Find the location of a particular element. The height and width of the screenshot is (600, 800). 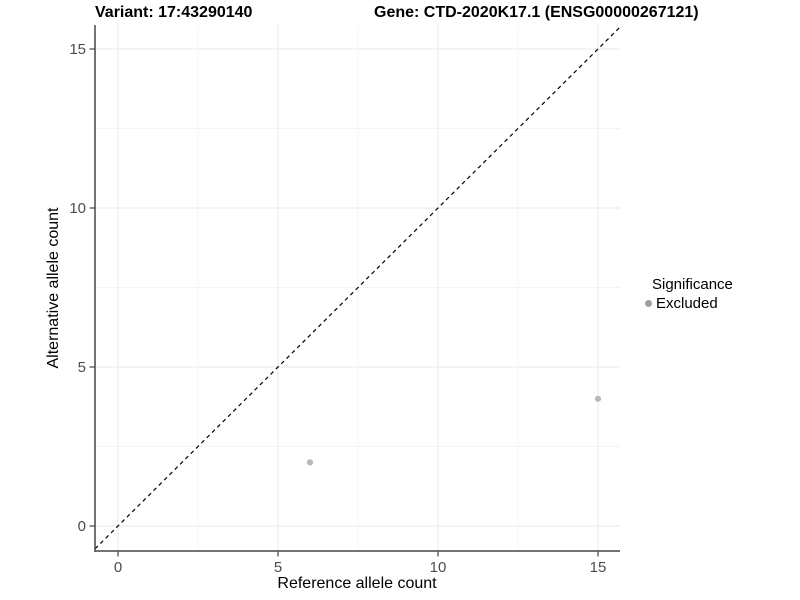

y-tick-label: 5 is located at coordinates (82, 367).